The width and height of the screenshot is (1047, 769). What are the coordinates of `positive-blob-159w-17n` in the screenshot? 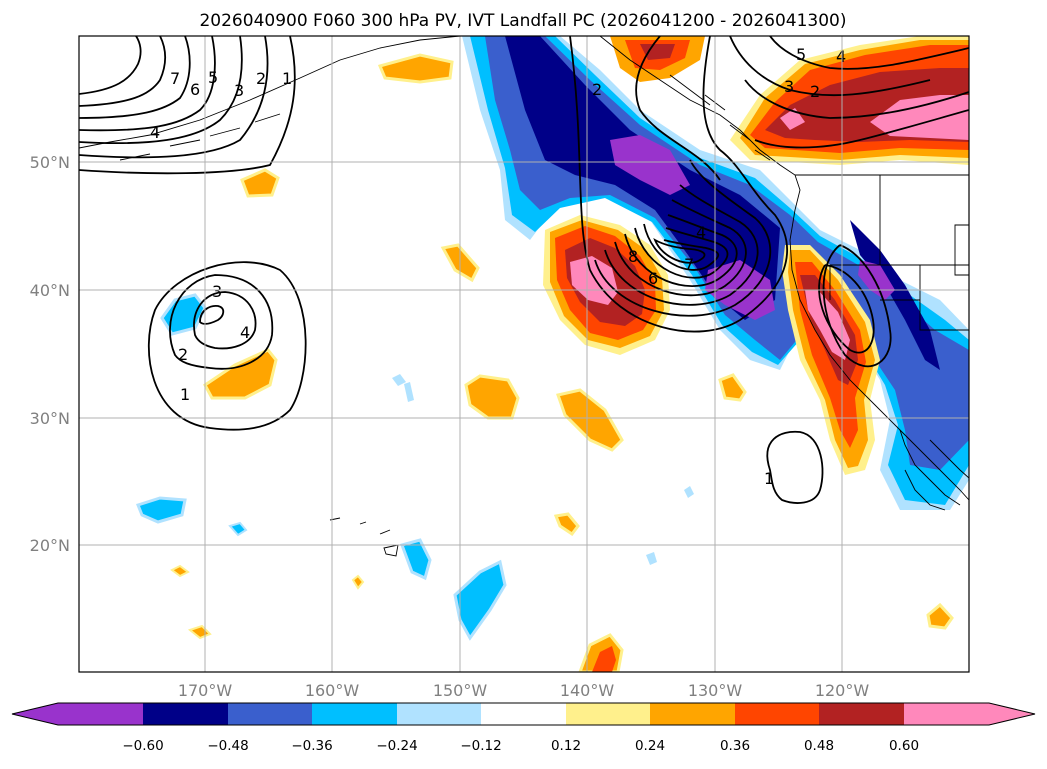 It's located at (358, 582).